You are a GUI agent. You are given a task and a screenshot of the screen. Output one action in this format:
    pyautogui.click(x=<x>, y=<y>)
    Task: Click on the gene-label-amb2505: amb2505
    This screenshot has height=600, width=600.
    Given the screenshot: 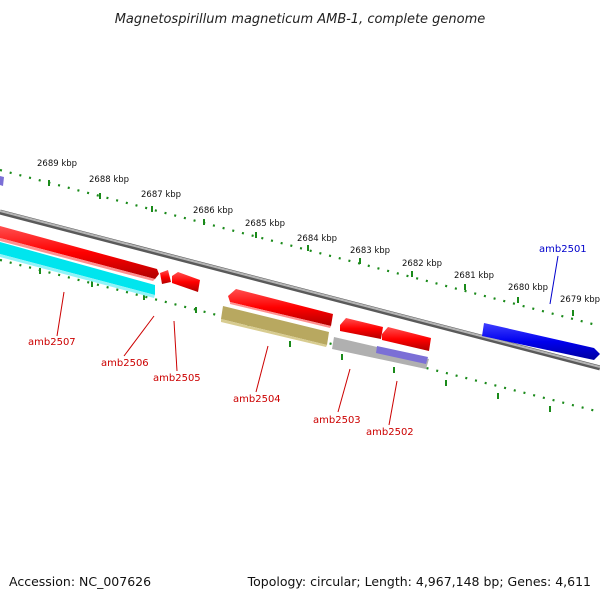 What is the action you would take?
    pyautogui.click(x=177, y=378)
    